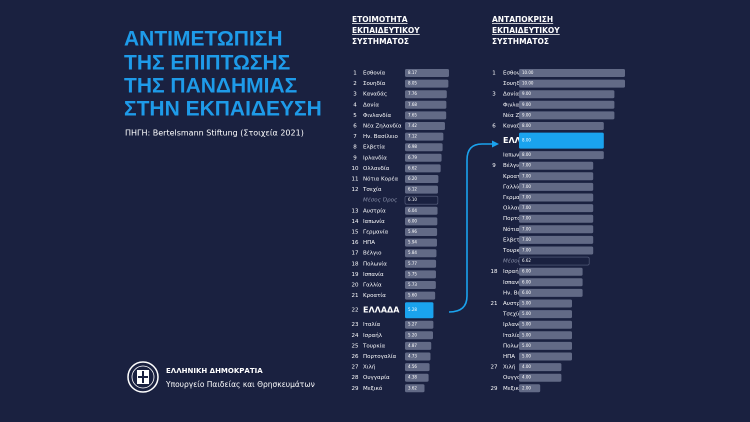 Image resolution: width=750 pixels, height=422 pixels. Describe the element at coordinates (512, 335) in the screenshot. I see `category-label: Ιταλία` at that location.